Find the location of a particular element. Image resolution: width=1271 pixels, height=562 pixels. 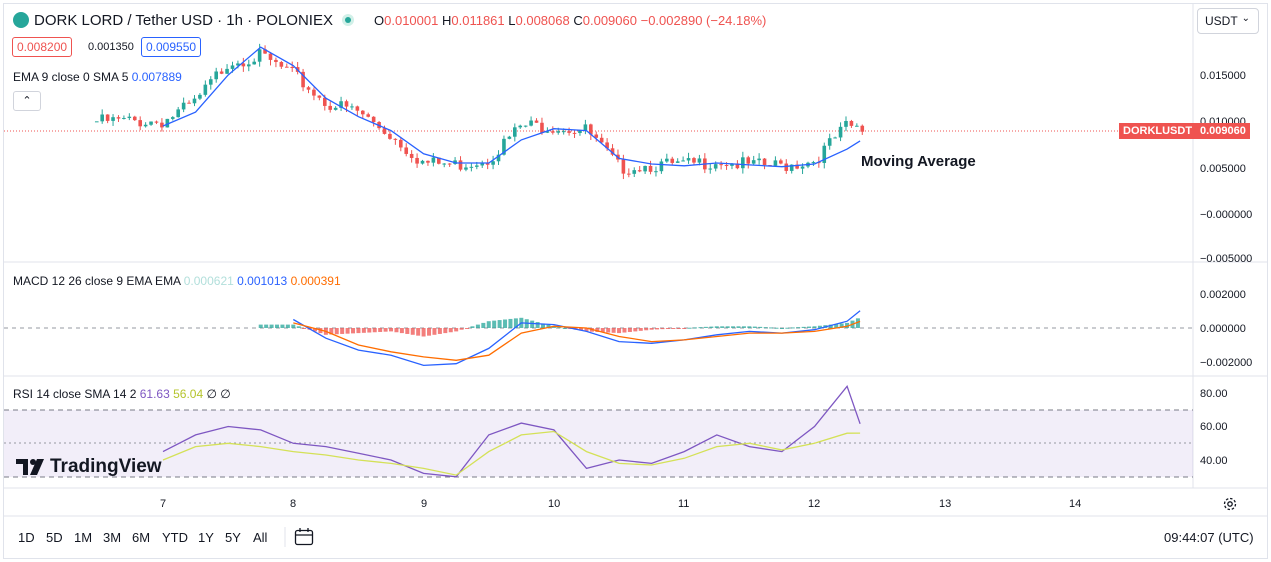

symbol-title: DORK LORD / Tether USD · 1h · POLONIEX is located at coordinates (183, 20).